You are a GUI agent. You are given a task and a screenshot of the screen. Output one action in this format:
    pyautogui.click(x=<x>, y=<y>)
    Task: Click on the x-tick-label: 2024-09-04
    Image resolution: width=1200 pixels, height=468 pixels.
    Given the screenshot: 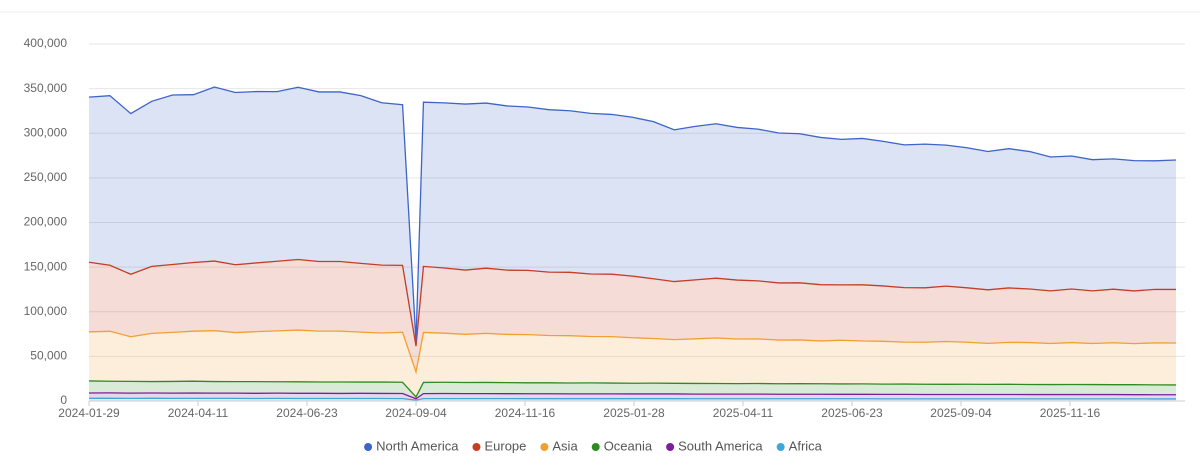 What is the action you would take?
    pyautogui.click(x=416, y=413)
    